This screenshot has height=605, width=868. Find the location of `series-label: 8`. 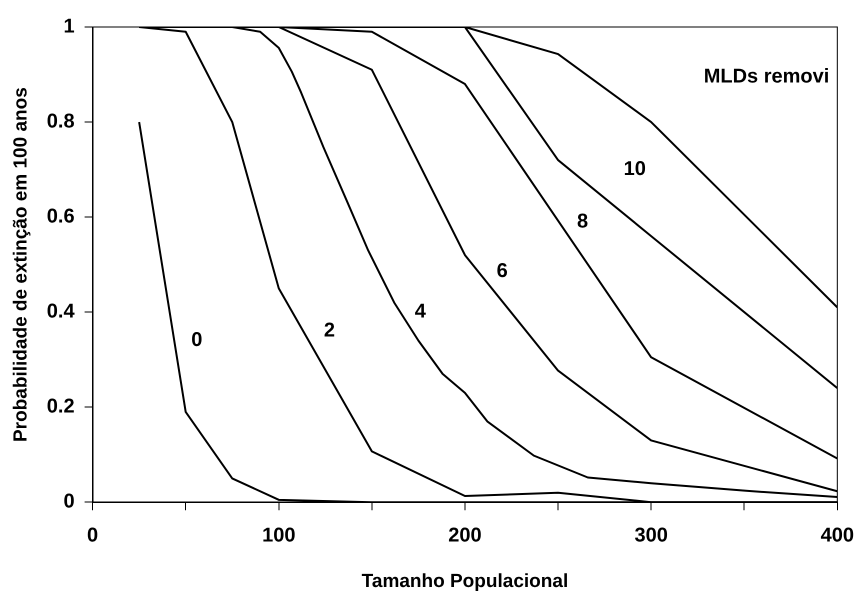

series-label: 8 is located at coordinates (582, 221).